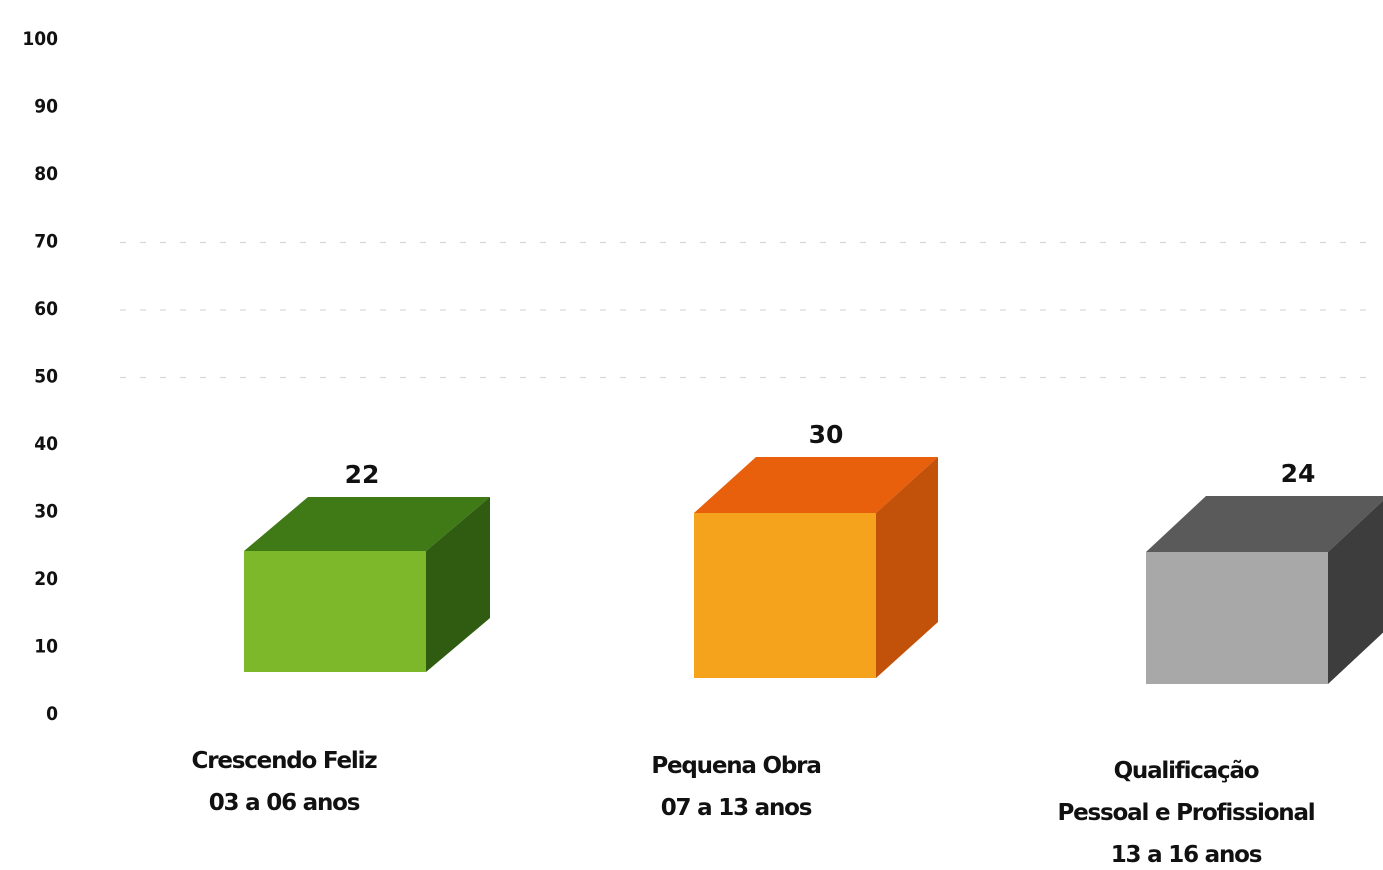 The height and width of the screenshot is (870, 1383). I want to click on y-tick-label: 60, so click(46, 309).